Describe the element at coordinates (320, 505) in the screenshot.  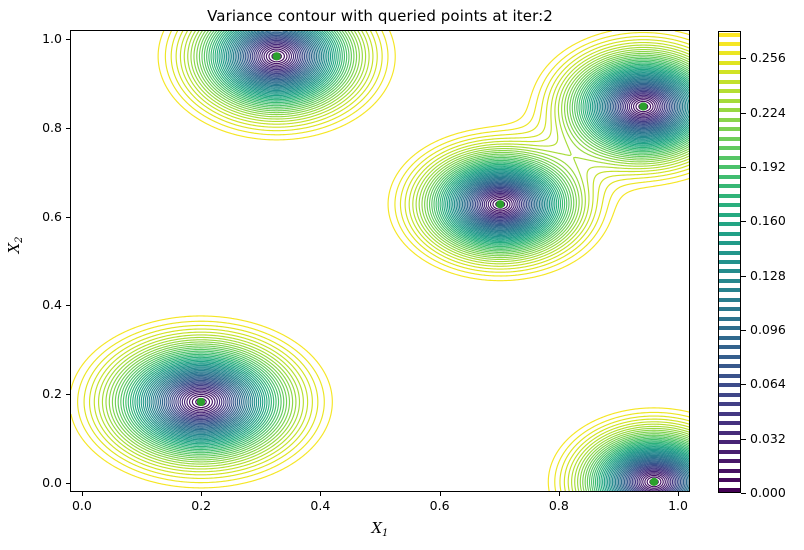
I see `x-tick-label: 0.4` at that location.